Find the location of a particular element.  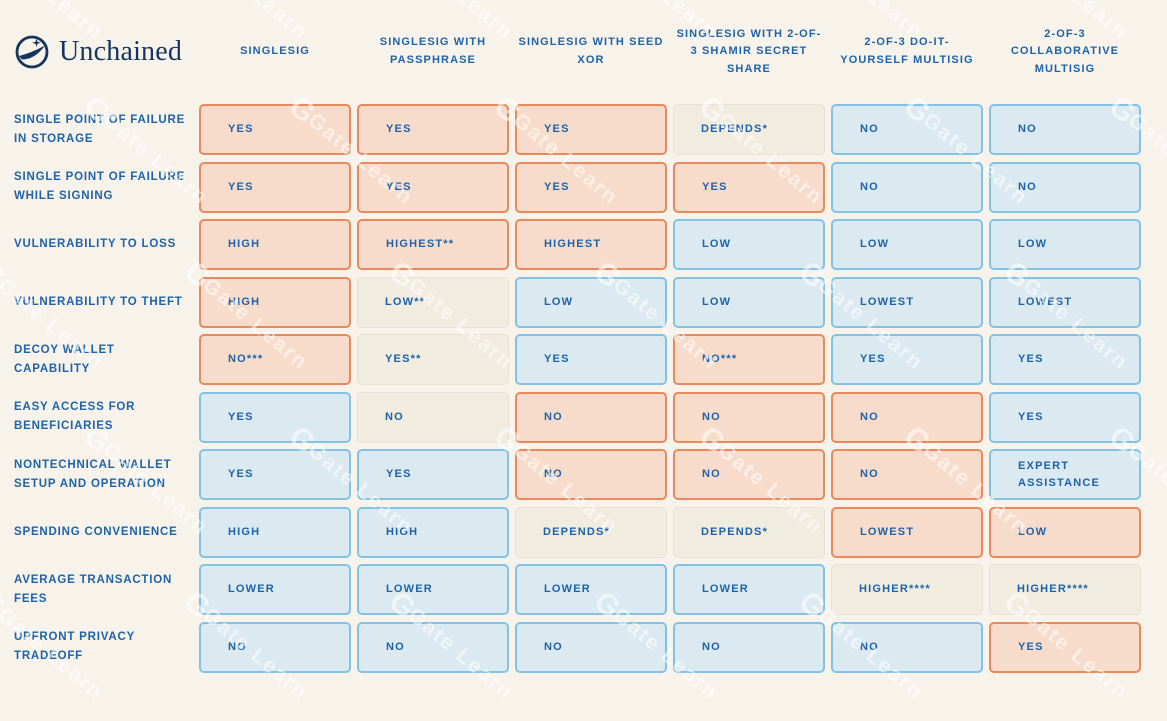

column-header-6: 2-OF-3 COLLABORATIVE MULTISIG is located at coordinates (1065, 51).